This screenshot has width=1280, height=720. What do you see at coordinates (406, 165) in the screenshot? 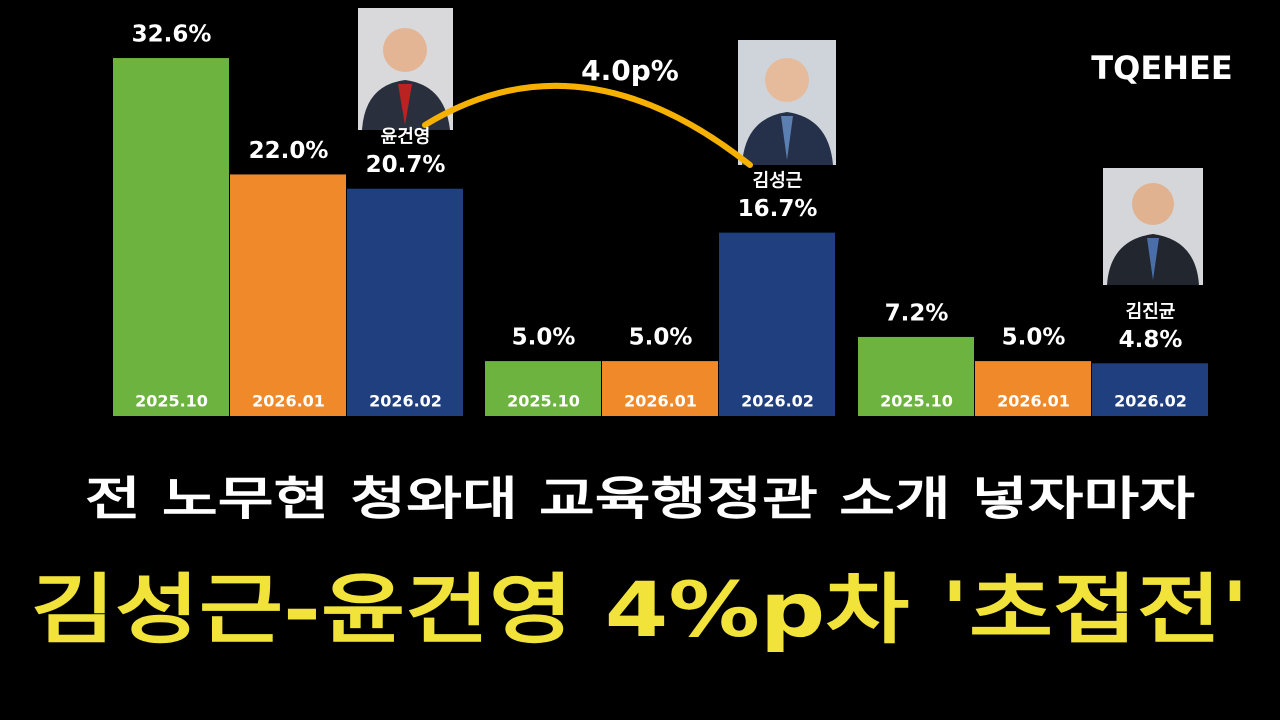
I see `value-label: 20.7%` at bounding box center [406, 165].